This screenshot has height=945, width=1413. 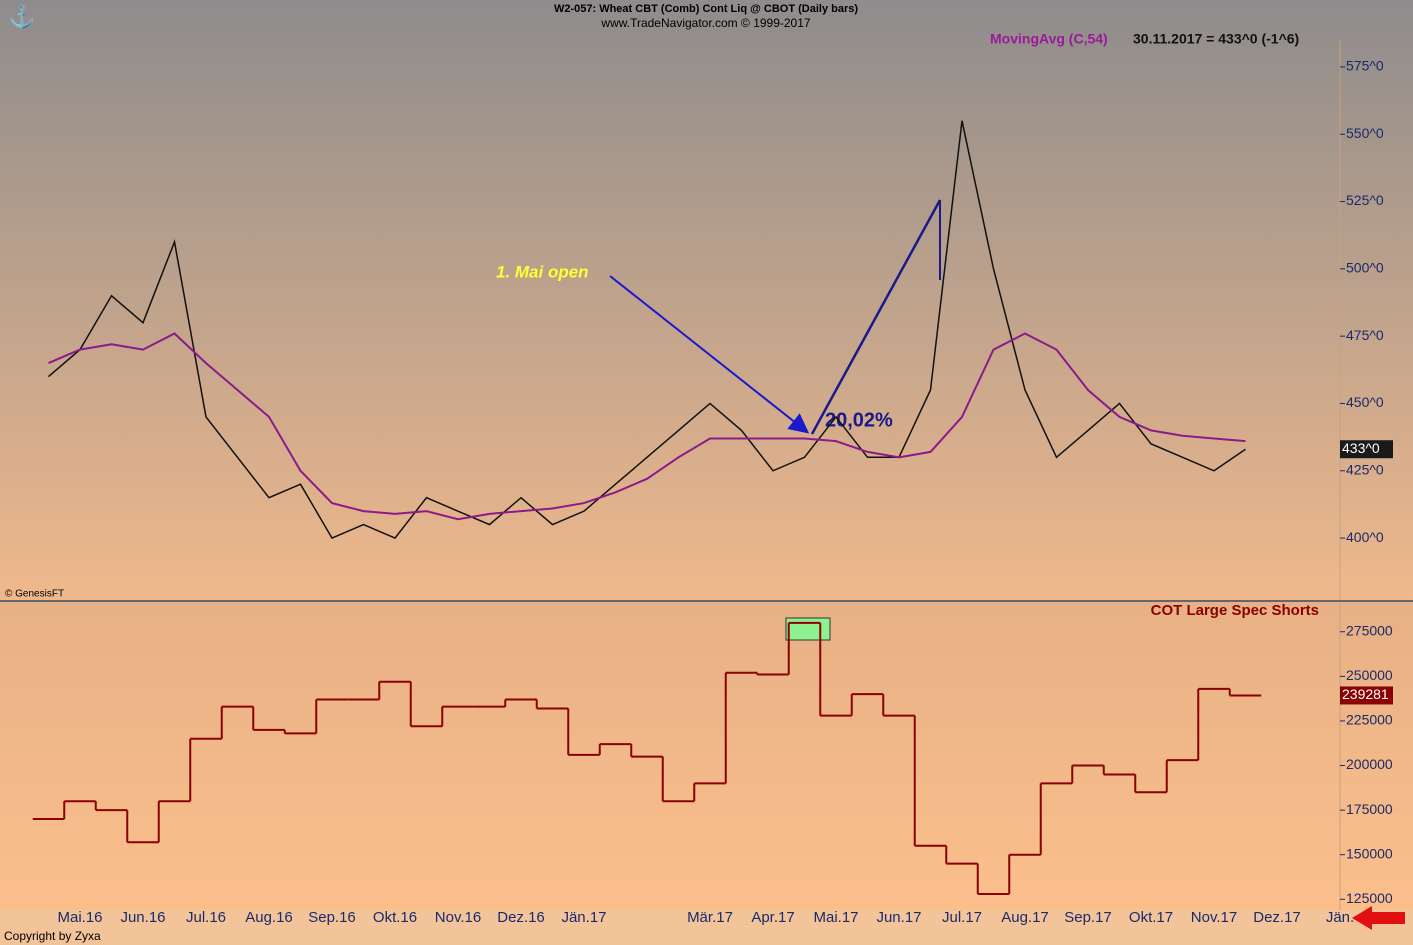 What do you see at coordinates (1049, 39) in the screenshot?
I see `legend-entry: MovingAvg (C,54)` at bounding box center [1049, 39].